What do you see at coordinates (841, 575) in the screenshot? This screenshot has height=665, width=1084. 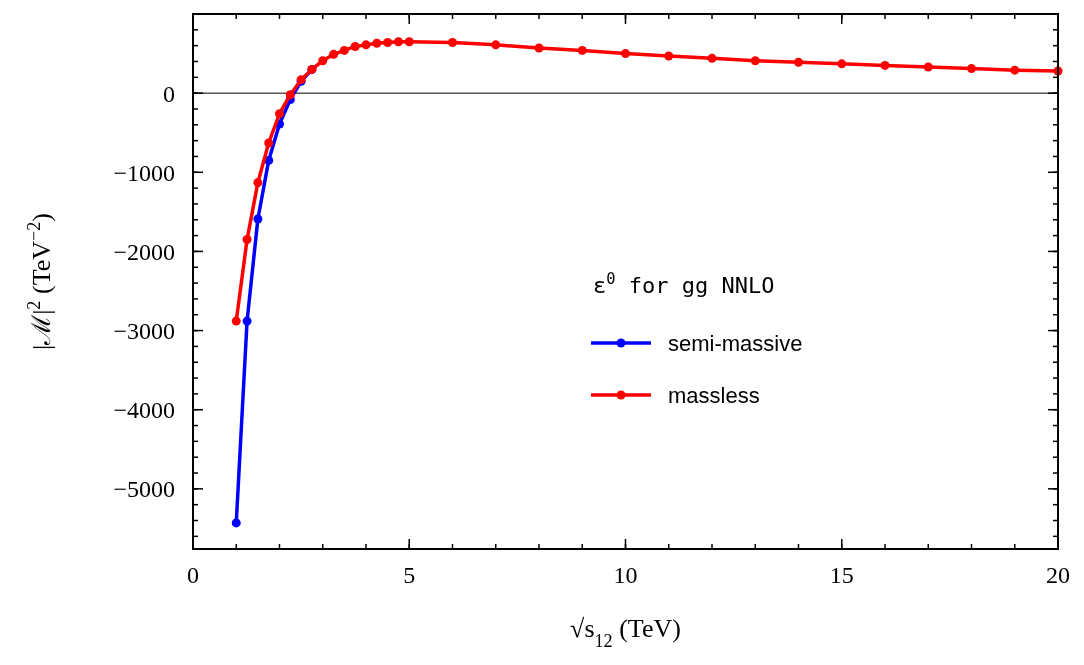 I see `x-tick-label: 15` at bounding box center [841, 575].